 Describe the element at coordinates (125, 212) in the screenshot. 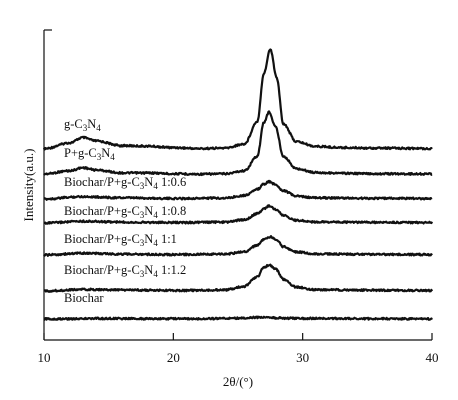

I see `series-label: Biochar/P+g-C3N4 1:0.8` at that location.